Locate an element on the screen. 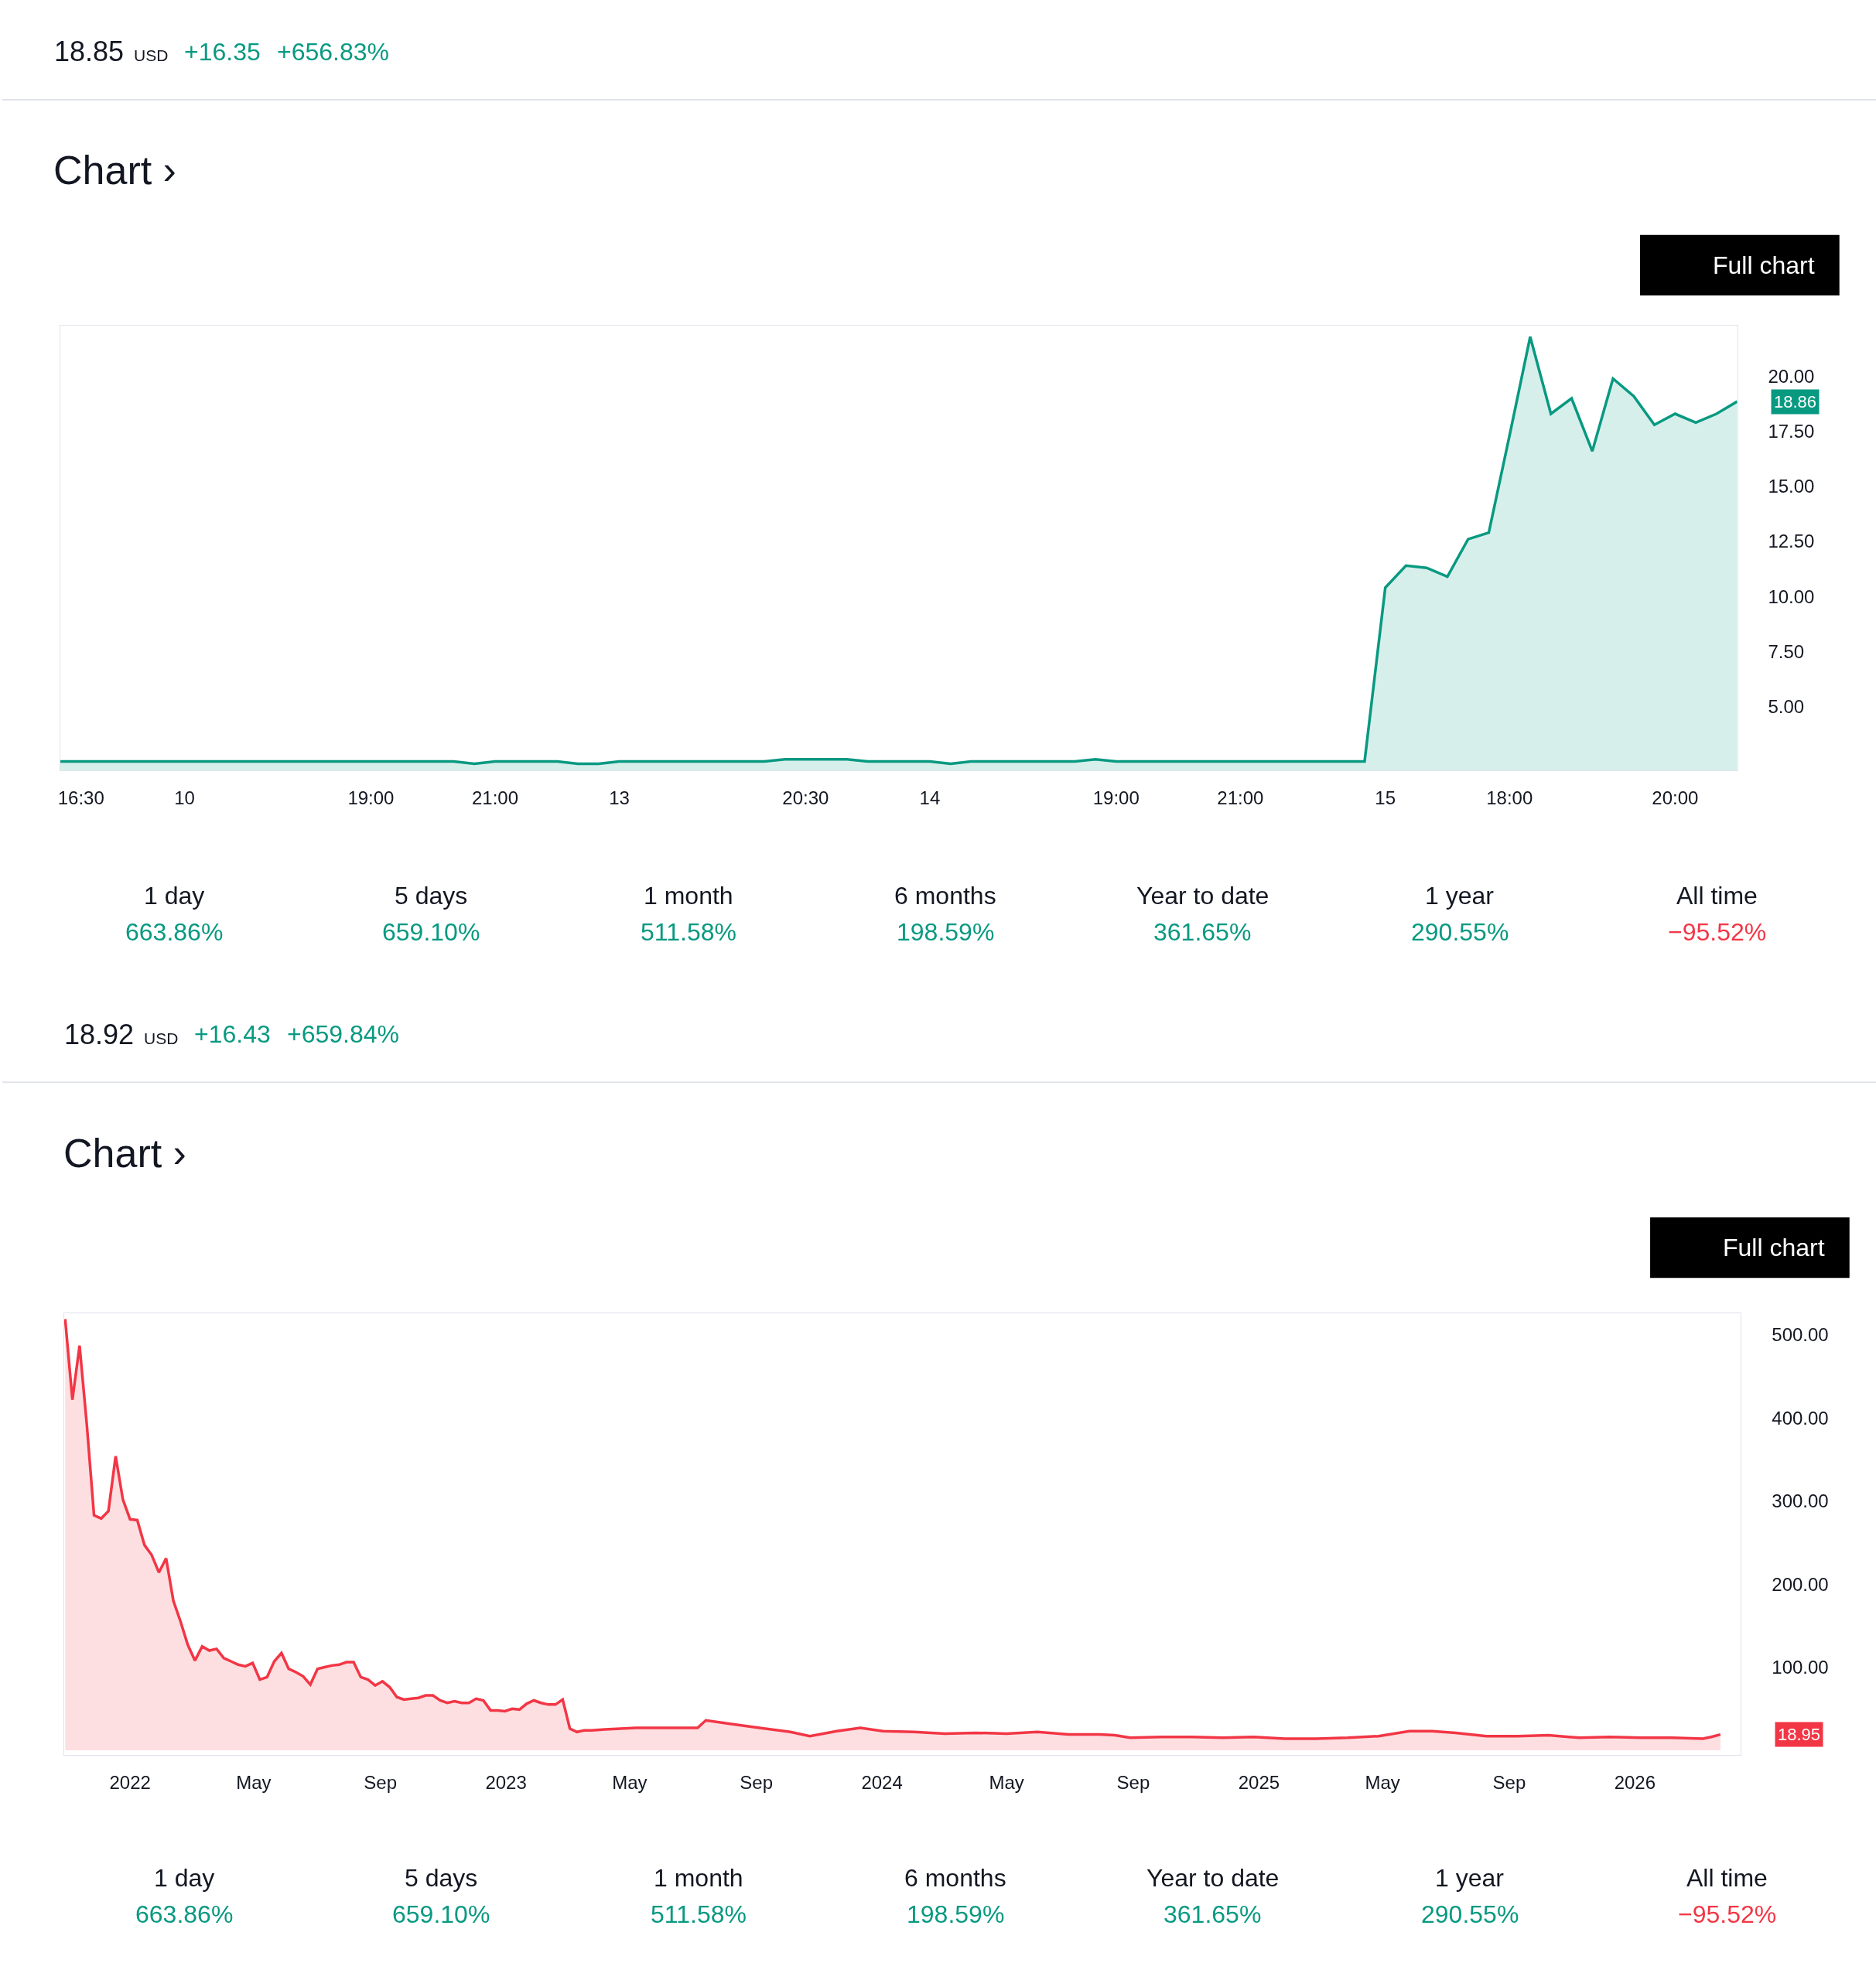 The width and height of the screenshot is (1876, 1980). x-tick-label: 20:30 is located at coordinates (806, 797).